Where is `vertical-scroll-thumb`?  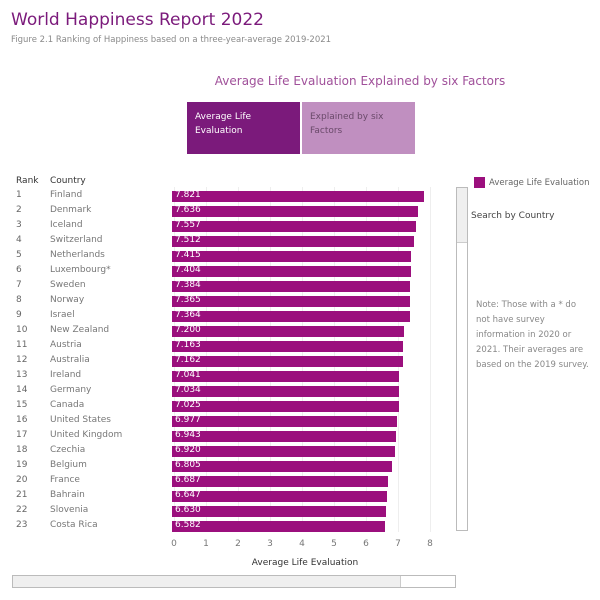 vertical-scroll-thumb is located at coordinates (462, 215).